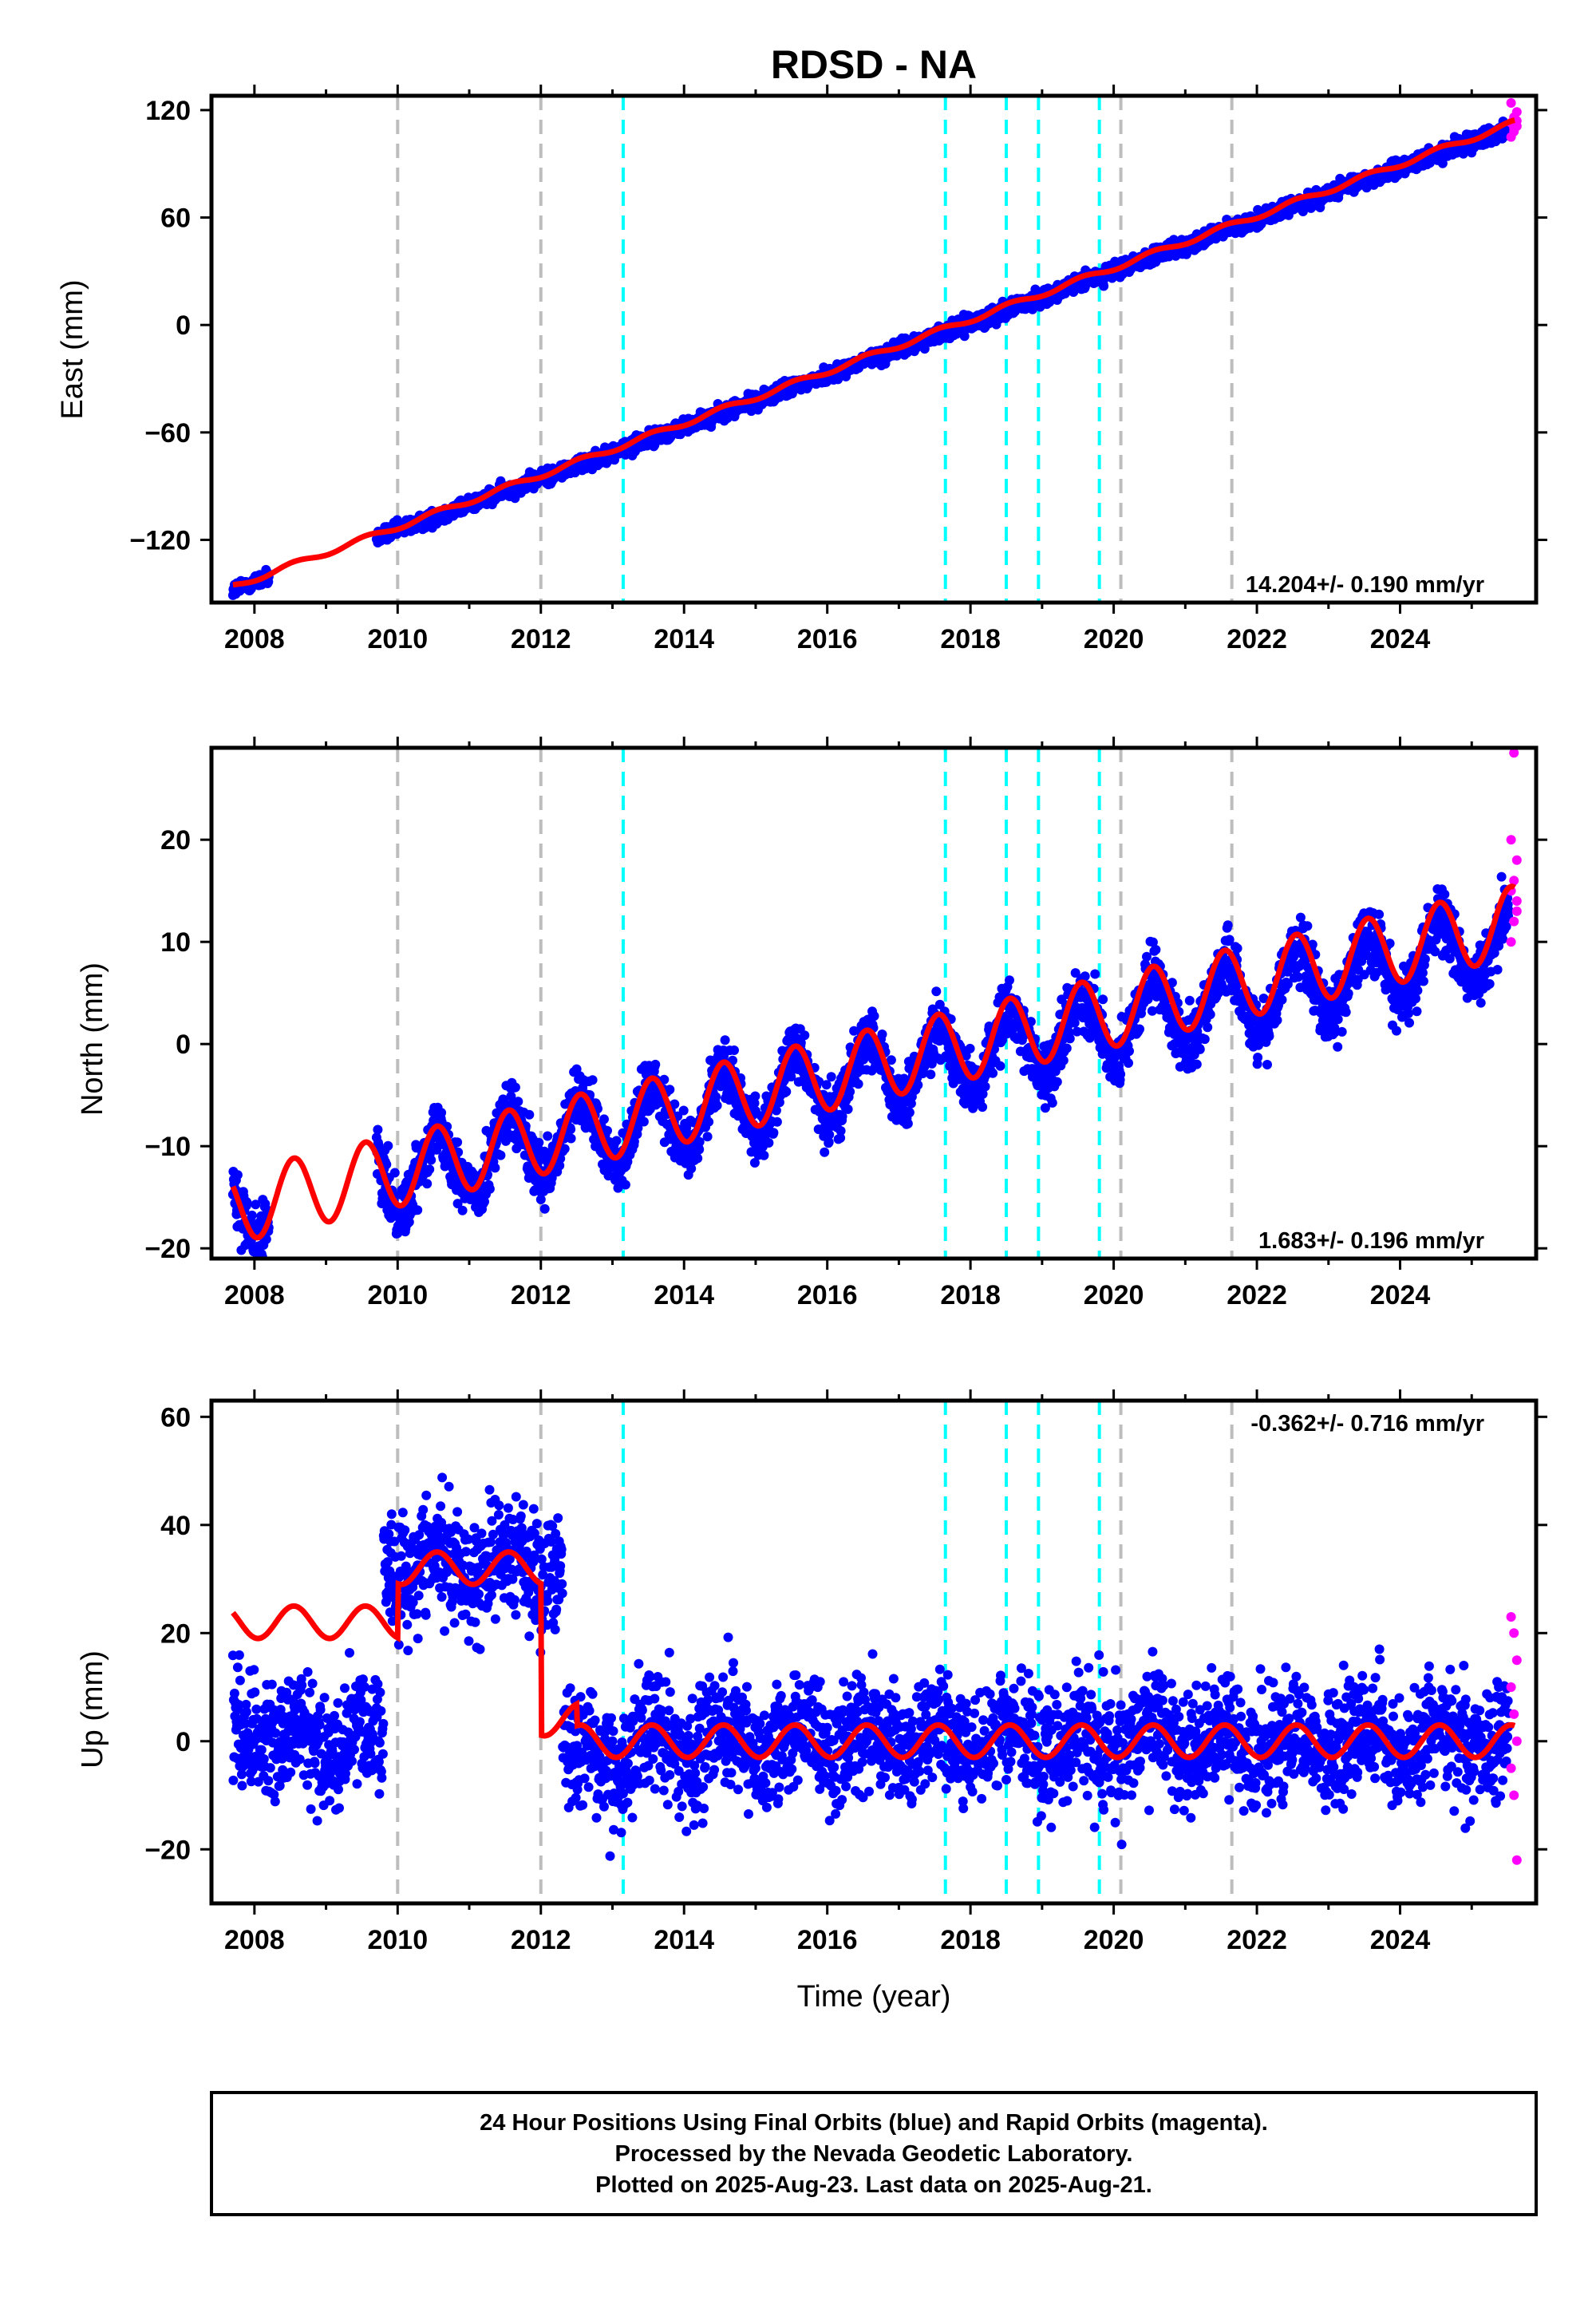 The height and width of the screenshot is (2316, 1596). I want to click on east-y-tick-label: 120, so click(168, 111).